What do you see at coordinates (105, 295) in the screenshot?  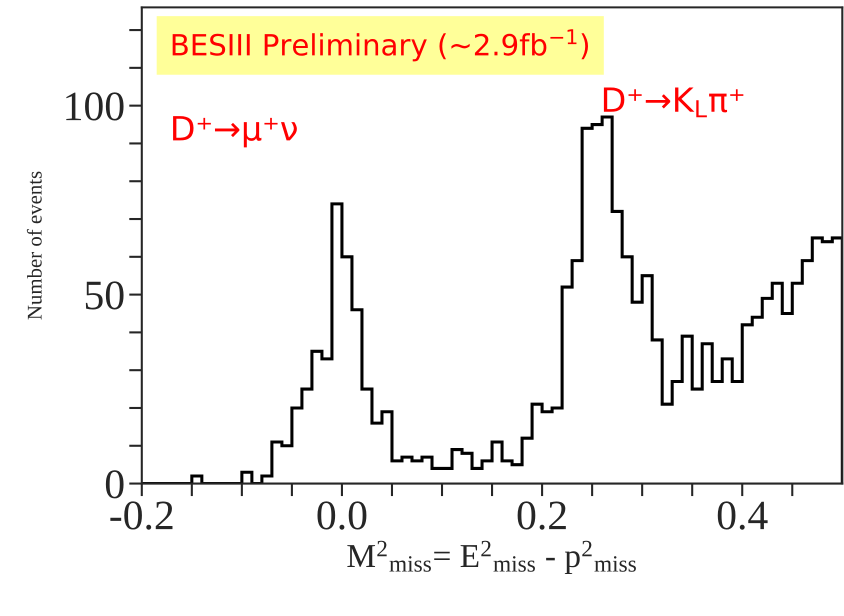 I see `y-tick-label: 50` at bounding box center [105, 295].